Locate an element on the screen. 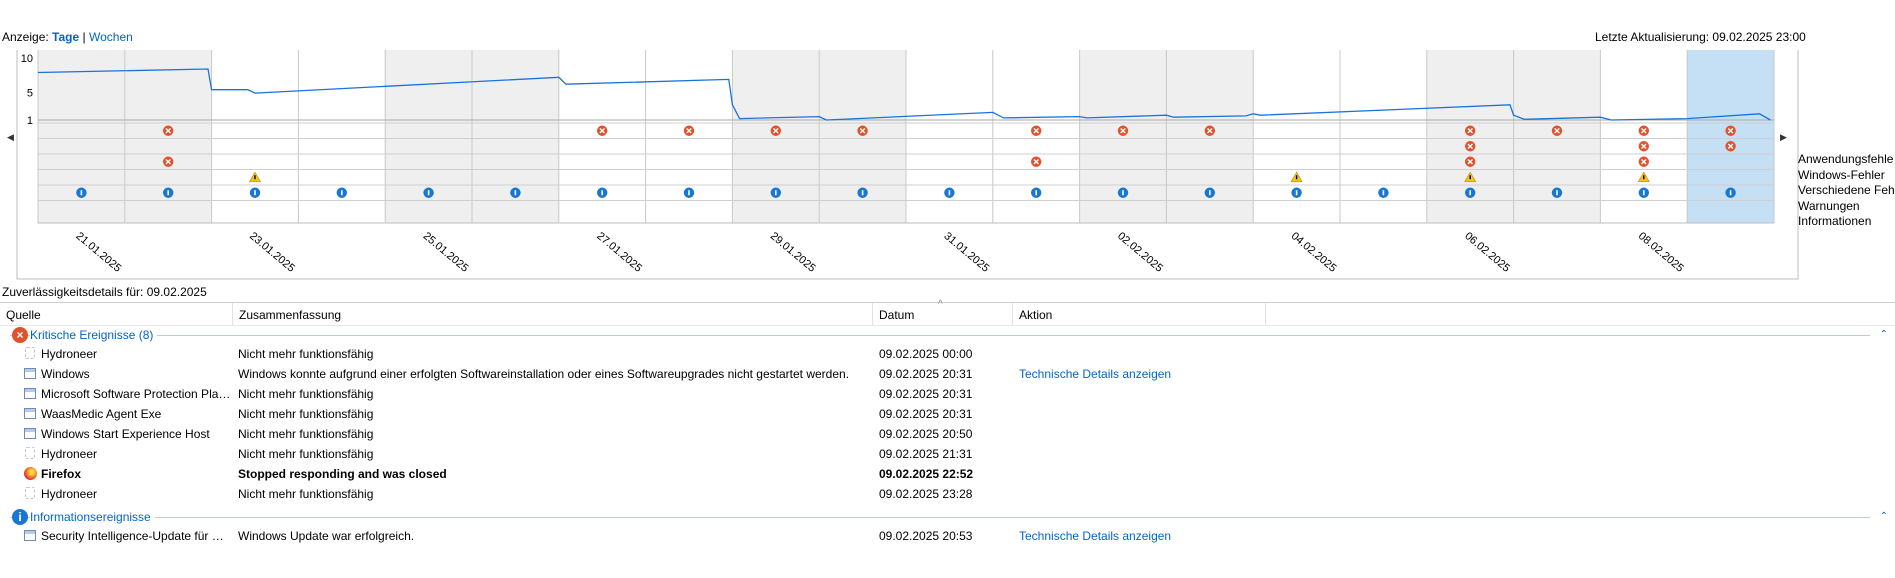 The width and height of the screenshot is (1895, 578). y-tick-label: 10 is located at coordinates (27, 59).